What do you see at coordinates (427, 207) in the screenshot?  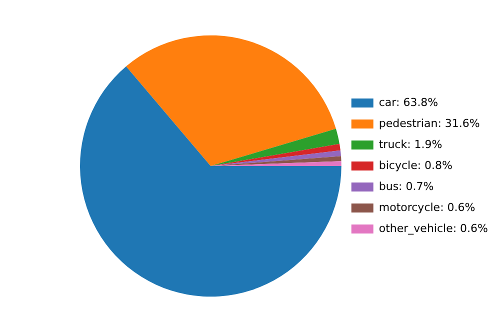 I see `legend-label: motorcycle: 0.6%` at bounding box center [427, 207].